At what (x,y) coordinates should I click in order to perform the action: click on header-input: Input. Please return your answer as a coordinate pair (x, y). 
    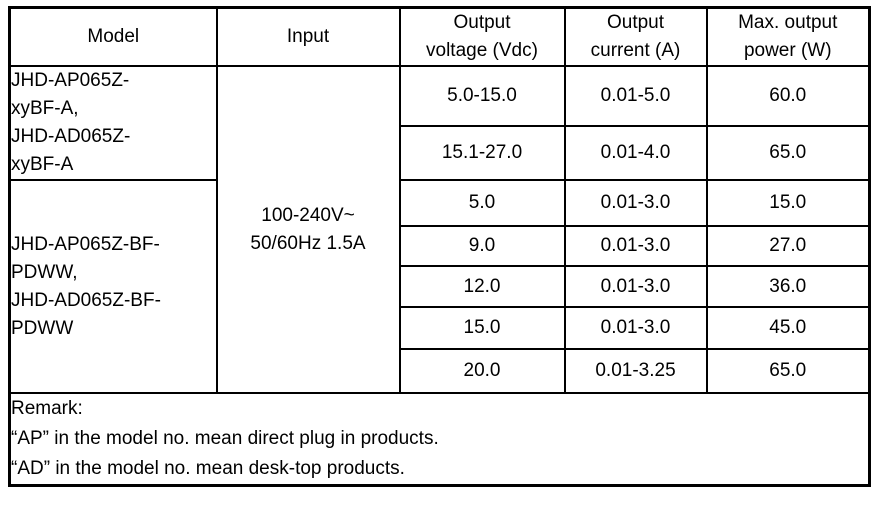
    Looking at the image, I should click on (308, 36).